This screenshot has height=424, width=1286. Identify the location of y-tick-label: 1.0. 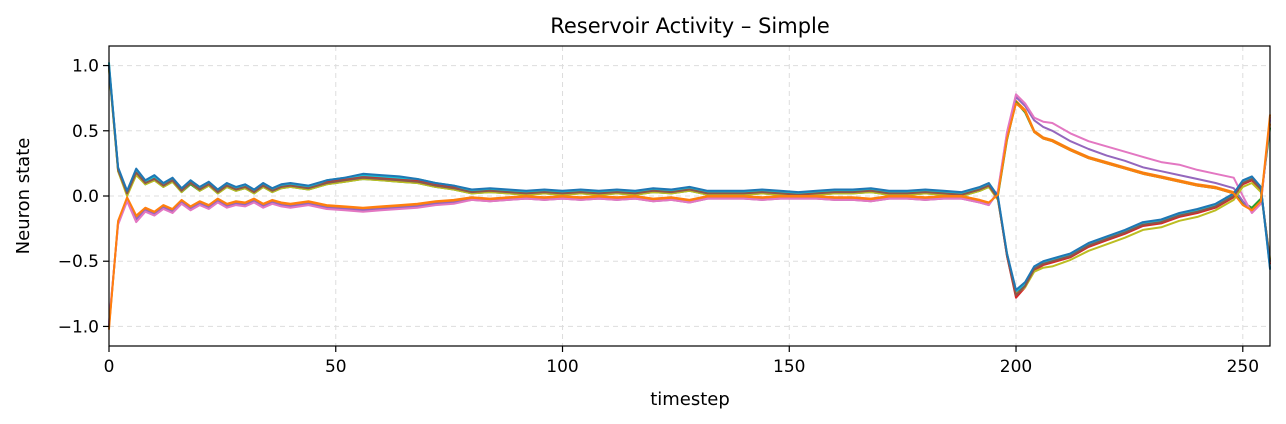
(85, 67).